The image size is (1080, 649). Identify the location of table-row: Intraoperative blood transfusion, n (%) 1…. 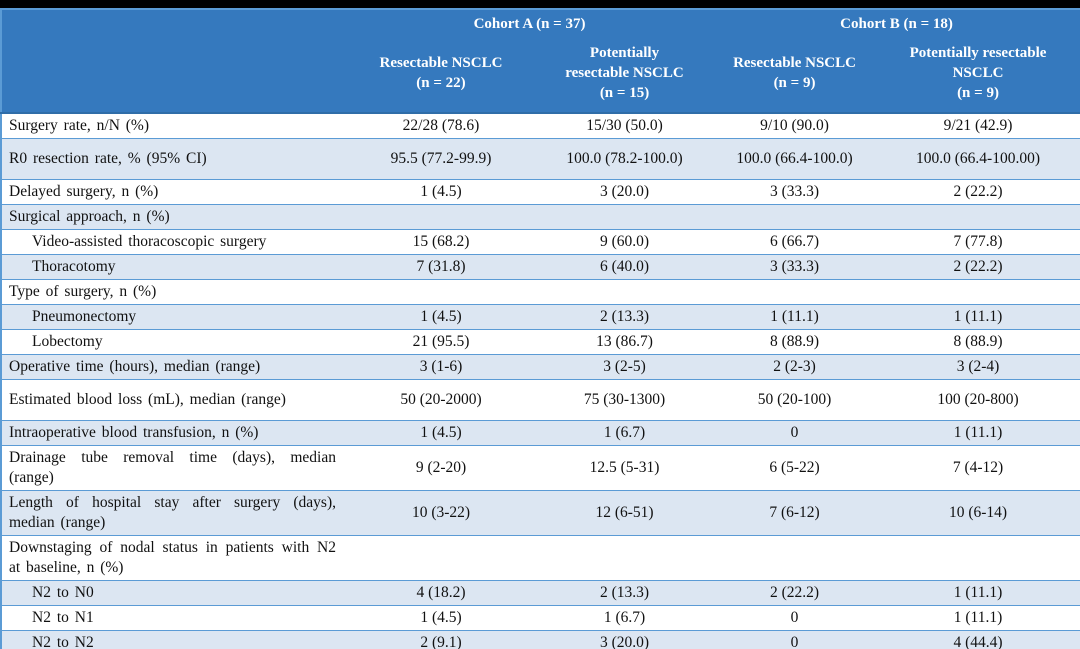
(540, 433).